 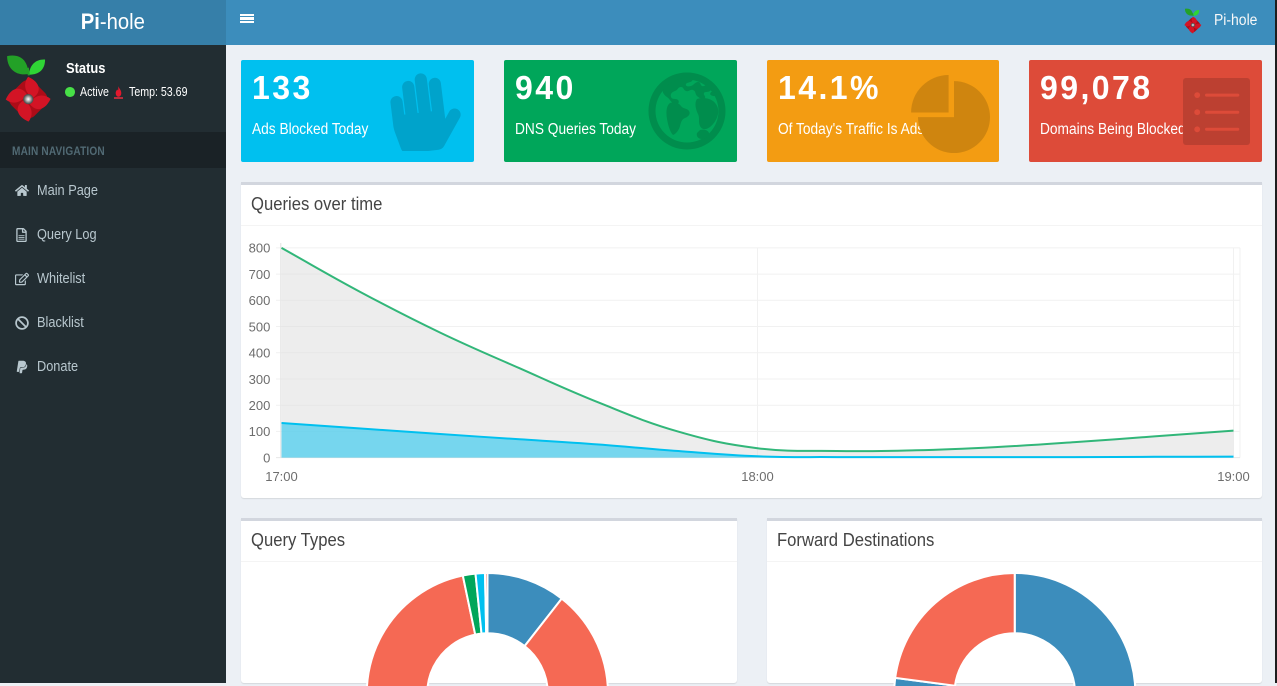 What do you see at coordinates (260, 248) in the screenshot?
I see `svg-text: 800` at bounding box center [260, 248].